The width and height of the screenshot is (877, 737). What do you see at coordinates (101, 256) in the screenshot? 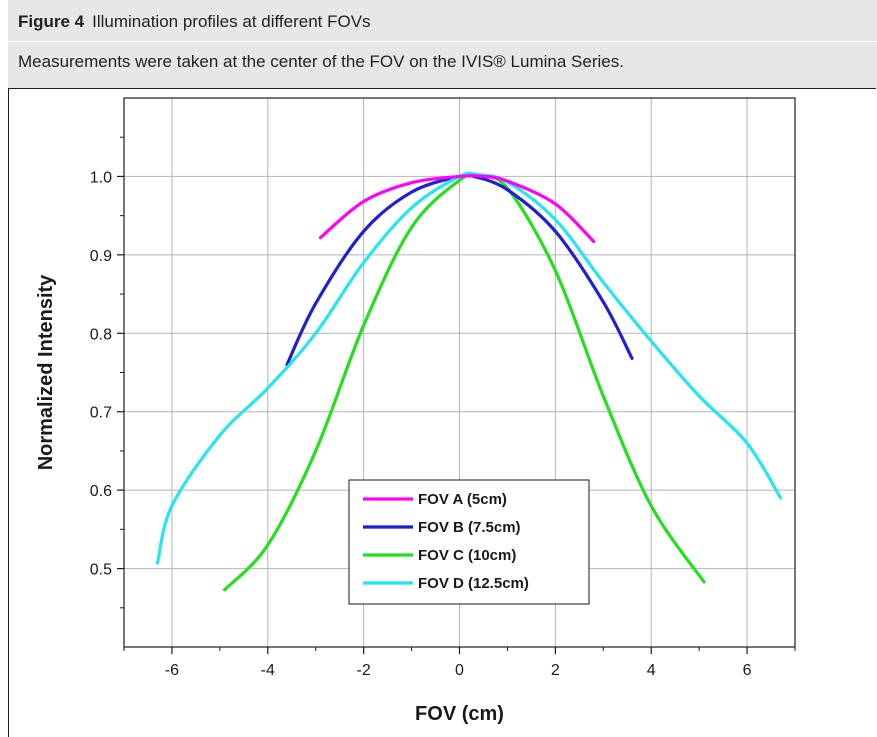
I see `y-tick-label: 0.9` at bounding box center [101, 256].